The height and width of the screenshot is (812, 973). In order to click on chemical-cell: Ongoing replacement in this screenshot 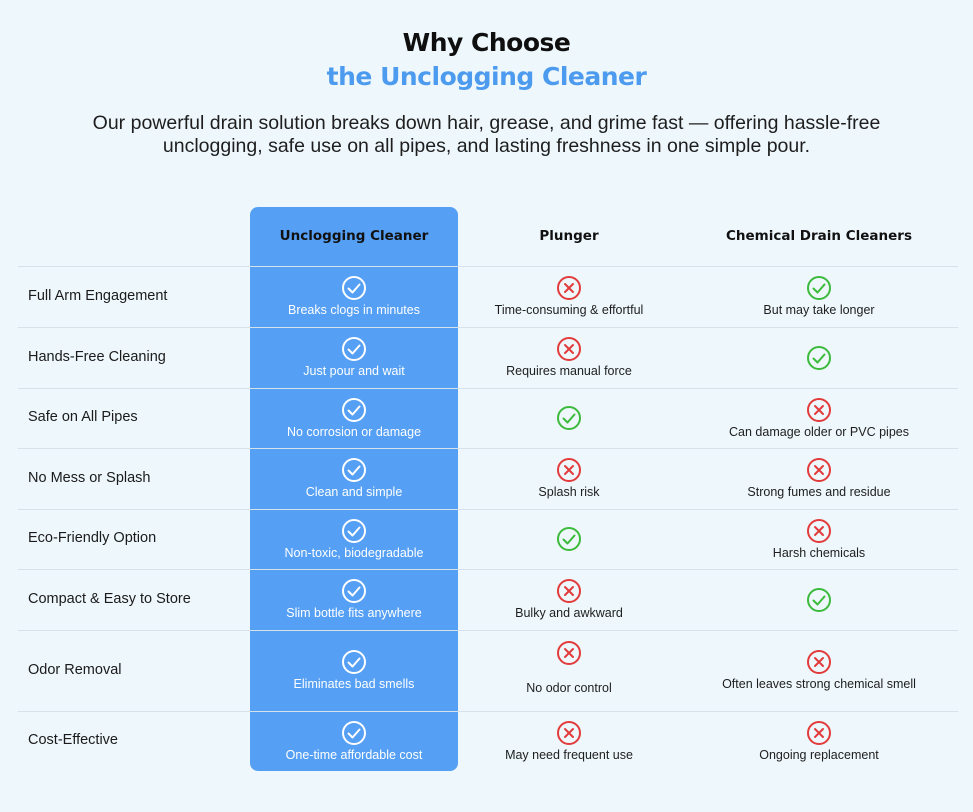, I will do `click(819, 741)`.